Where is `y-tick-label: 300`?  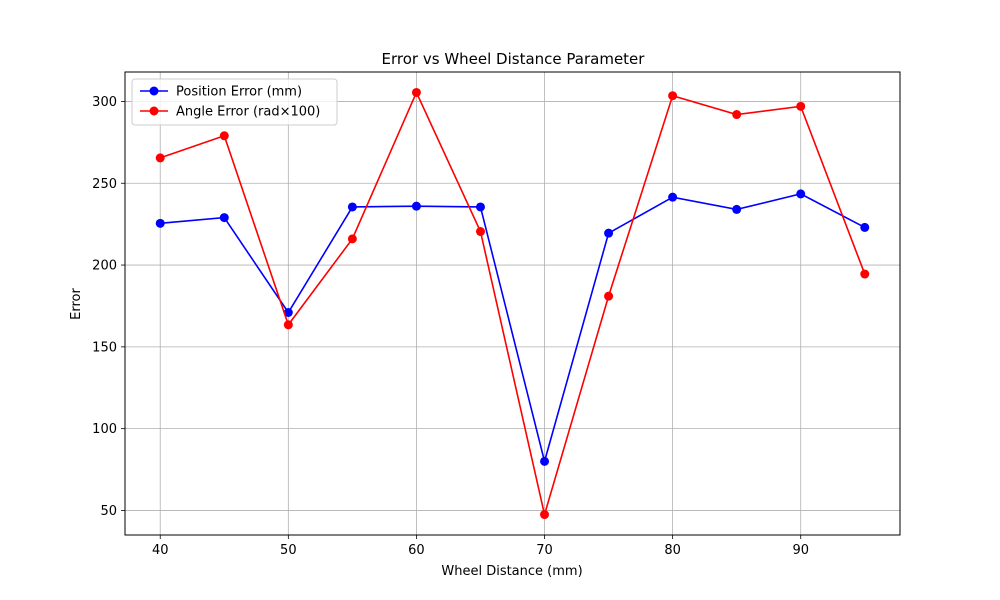
y-tick-label: 300 is located at coordinates (104, 102).